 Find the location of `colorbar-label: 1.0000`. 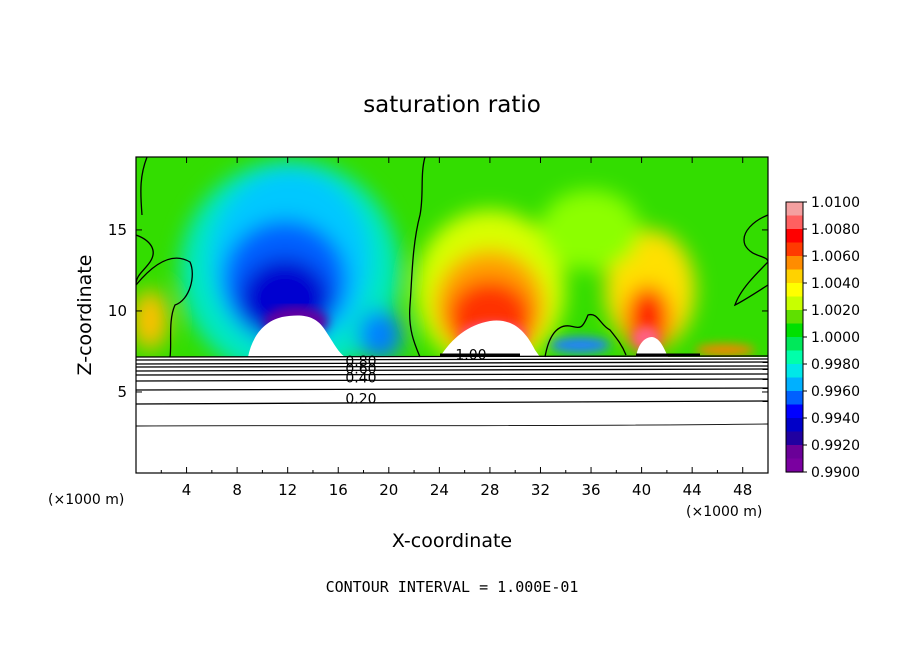

colorbar-label: 1.0000 is located at coordinates (835, 338).